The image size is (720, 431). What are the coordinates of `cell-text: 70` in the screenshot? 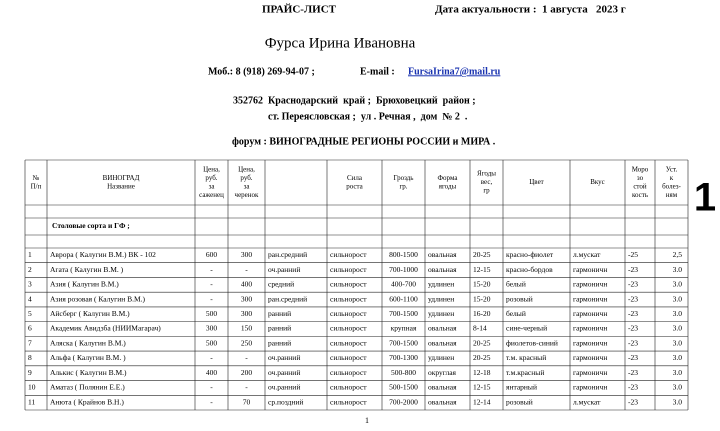 It's located at (247, 401).